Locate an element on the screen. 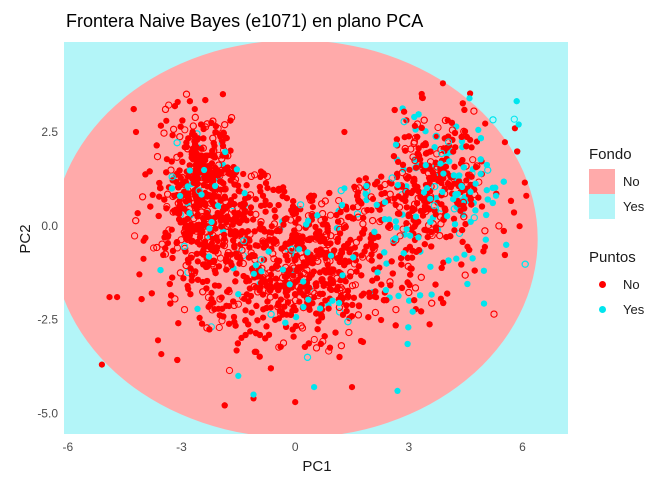 Image resolution: width=669 pixels, height=487 pixels. legend-label-yes: Yes is located at coordinates (633, 206).